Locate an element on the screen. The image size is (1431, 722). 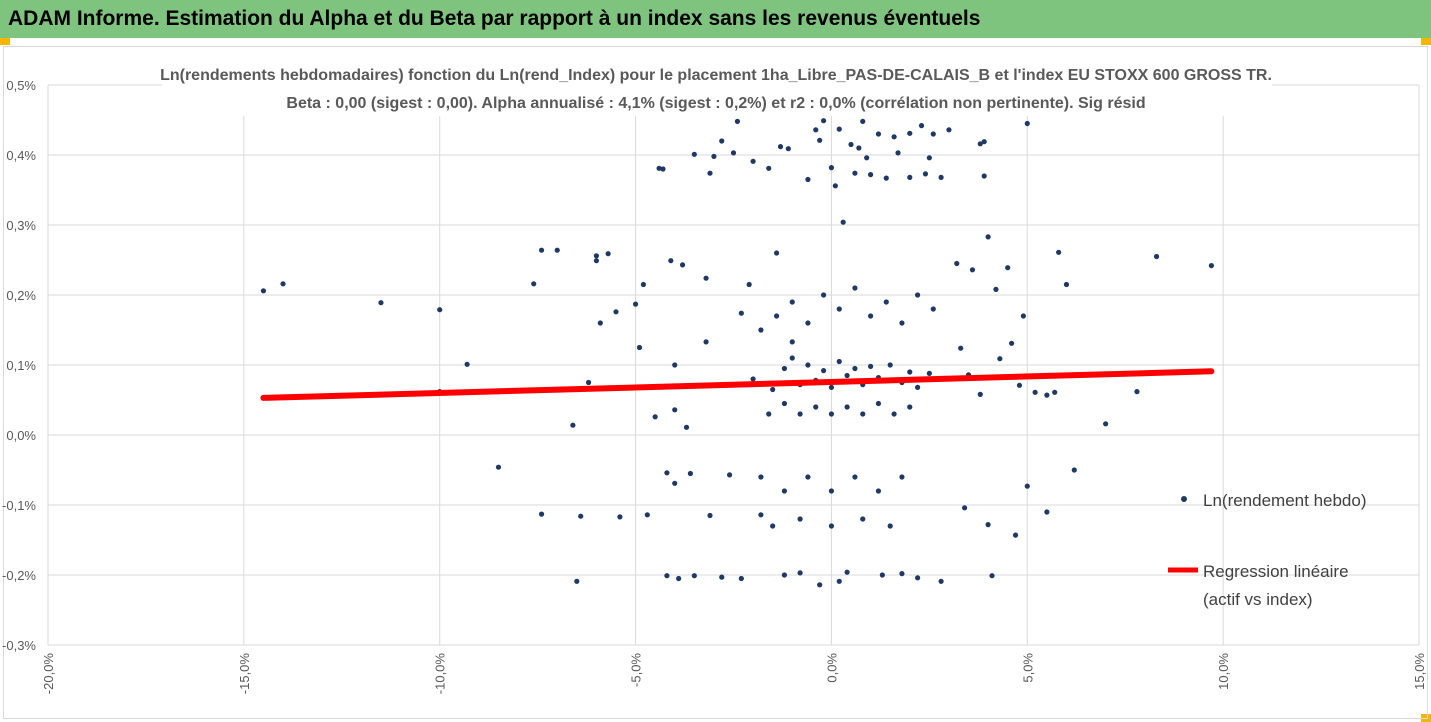
y-tick-label: -0,3% is located at coordinates (19, 645).